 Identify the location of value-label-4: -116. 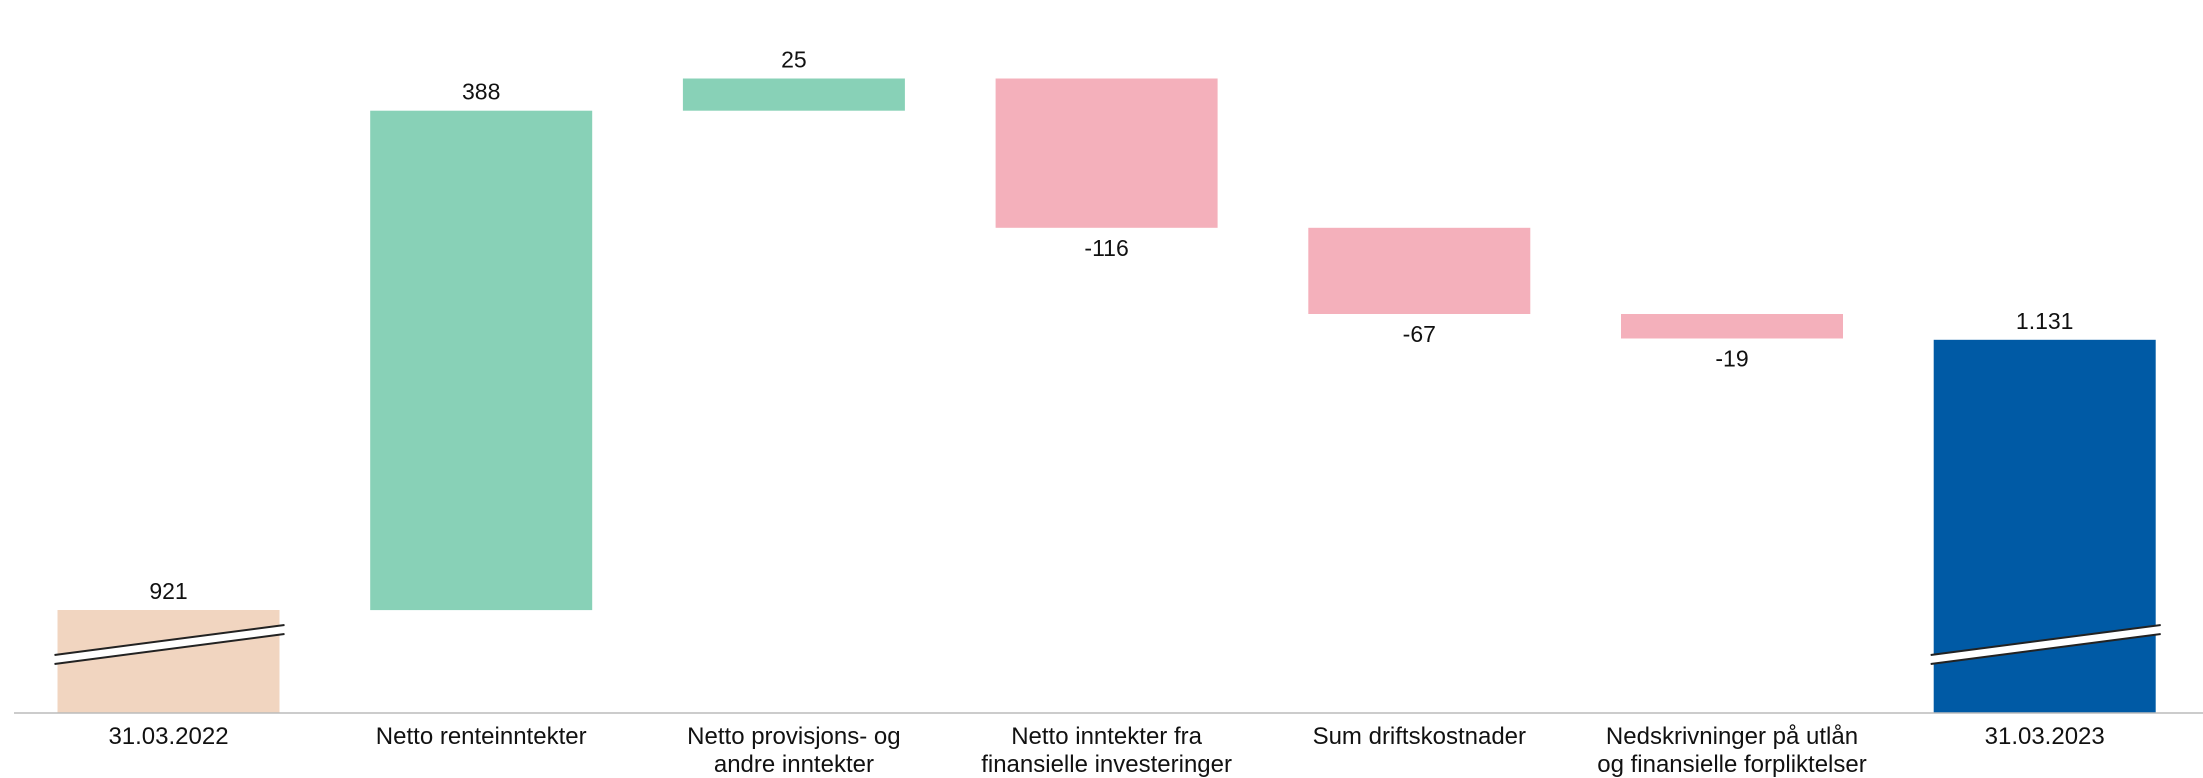
(1106, 248).